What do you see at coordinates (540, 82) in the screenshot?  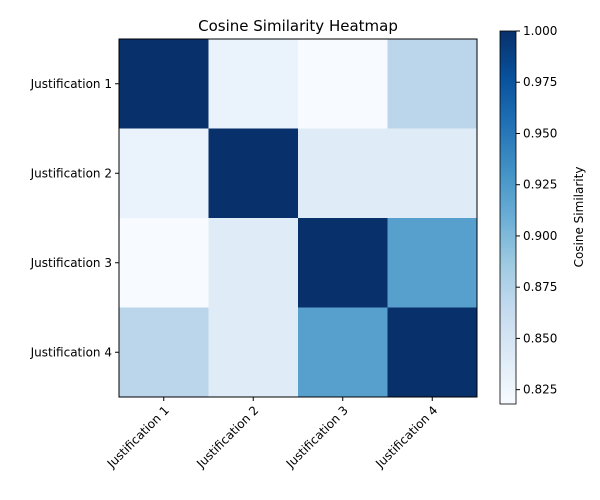 I see `colorbar-tick-label: 0.975` at bounding box center [540, 82].